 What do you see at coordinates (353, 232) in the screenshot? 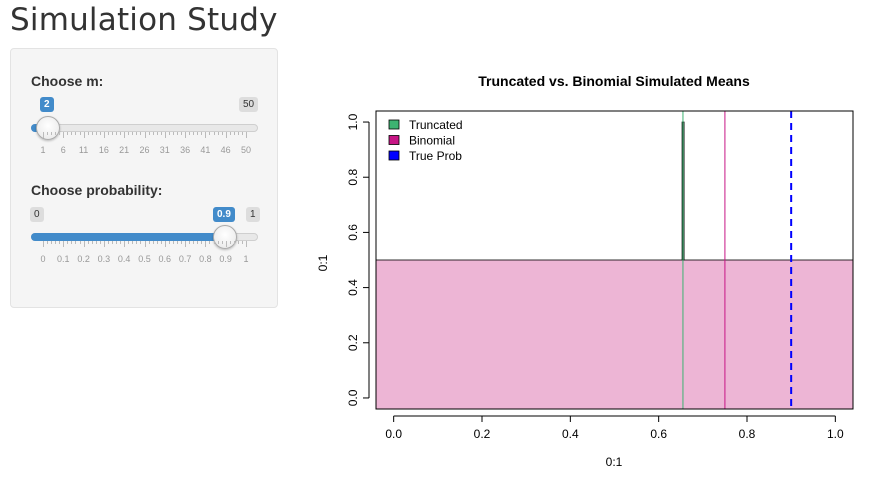
I see `y-tick-label: 0.6` at bounding box center [353, 232].